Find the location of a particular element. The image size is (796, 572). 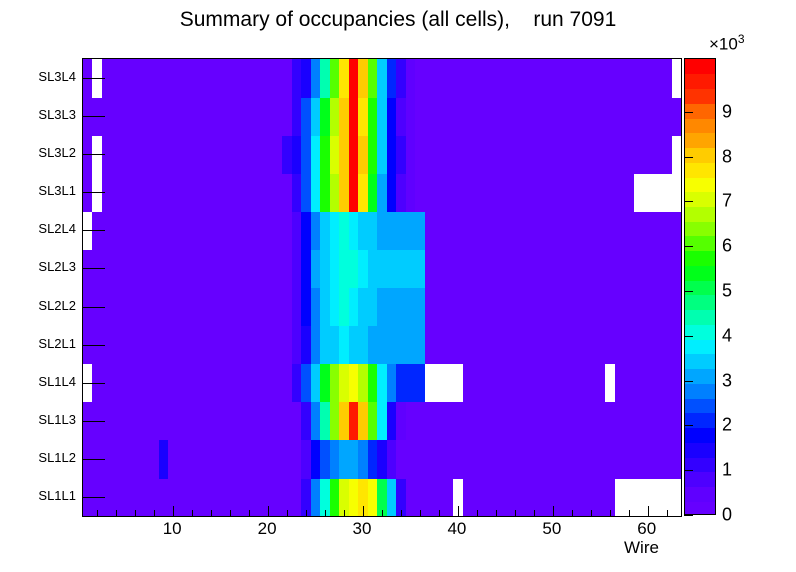

colorbar-tick-label: 3 is located at coordinates (727, 380).